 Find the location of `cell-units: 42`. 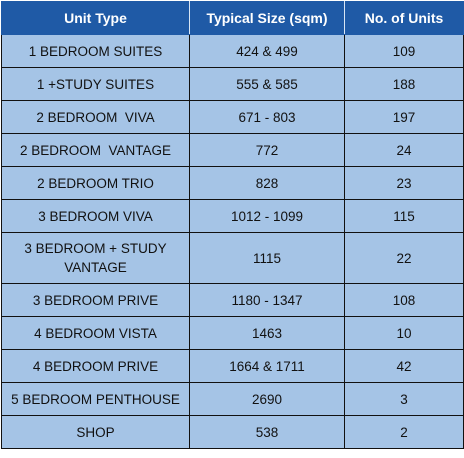

cell-units: 42 is located at coordinates (404, 366).